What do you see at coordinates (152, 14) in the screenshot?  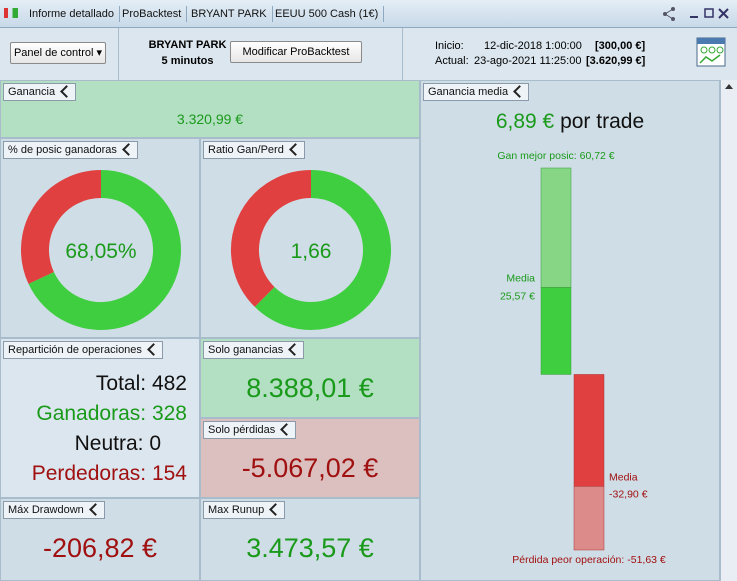 I see `tab: ProBacktest` at bounding box center [152, 14].